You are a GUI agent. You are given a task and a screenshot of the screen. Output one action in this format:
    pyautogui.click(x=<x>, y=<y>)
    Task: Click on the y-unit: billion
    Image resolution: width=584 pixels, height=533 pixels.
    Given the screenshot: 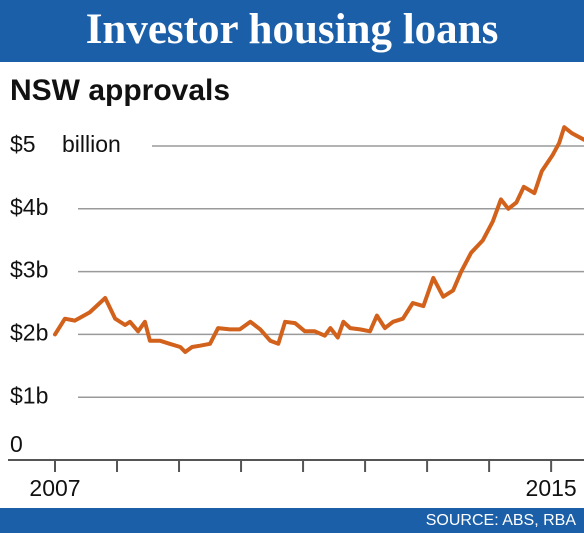 What is the action you would take?
    pyautogui.click(x=91, y=144)
    